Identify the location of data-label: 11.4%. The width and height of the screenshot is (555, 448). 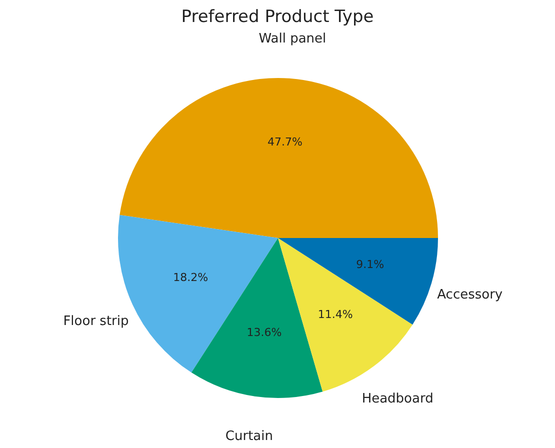
(335, 314).